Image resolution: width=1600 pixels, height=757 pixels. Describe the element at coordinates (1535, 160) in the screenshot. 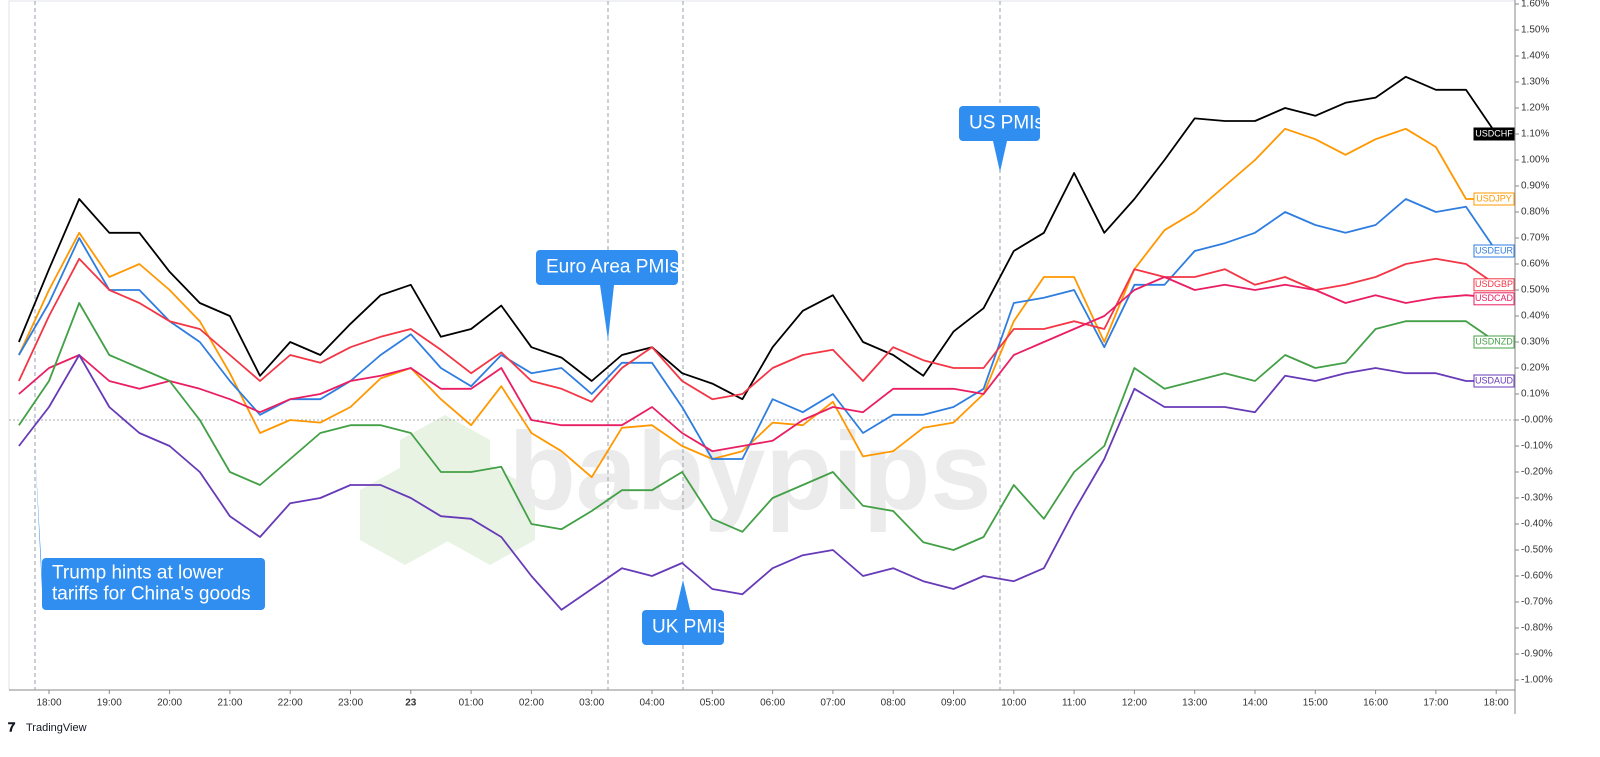

I see `y-tick-label: 1.00%` at that location.